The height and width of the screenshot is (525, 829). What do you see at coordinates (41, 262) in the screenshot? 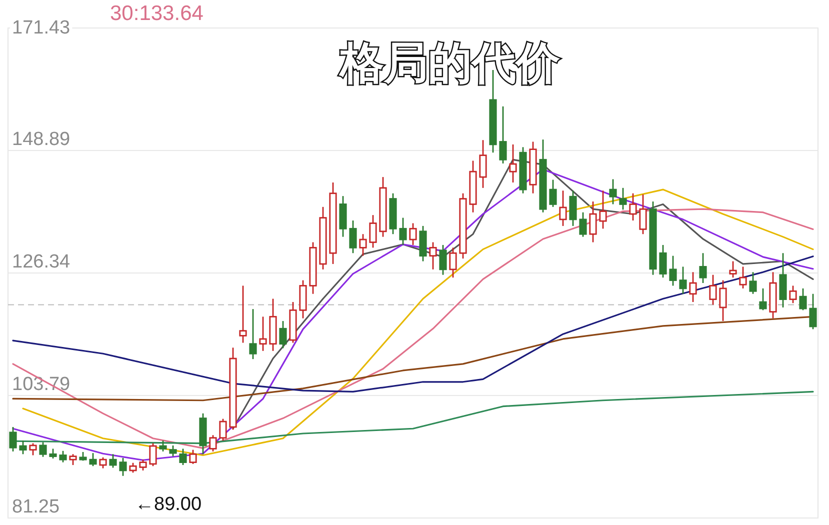
I see `y-tick-label: 126.34` at bounding box center [41, 262].